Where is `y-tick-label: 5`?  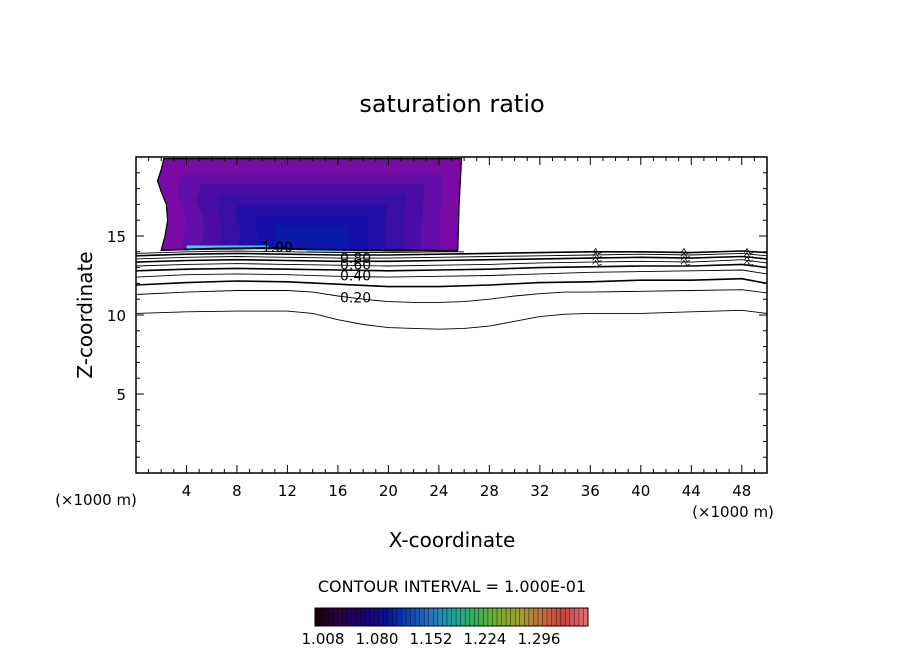 y-tick-label: 5 is located at coordinates (121, 395).